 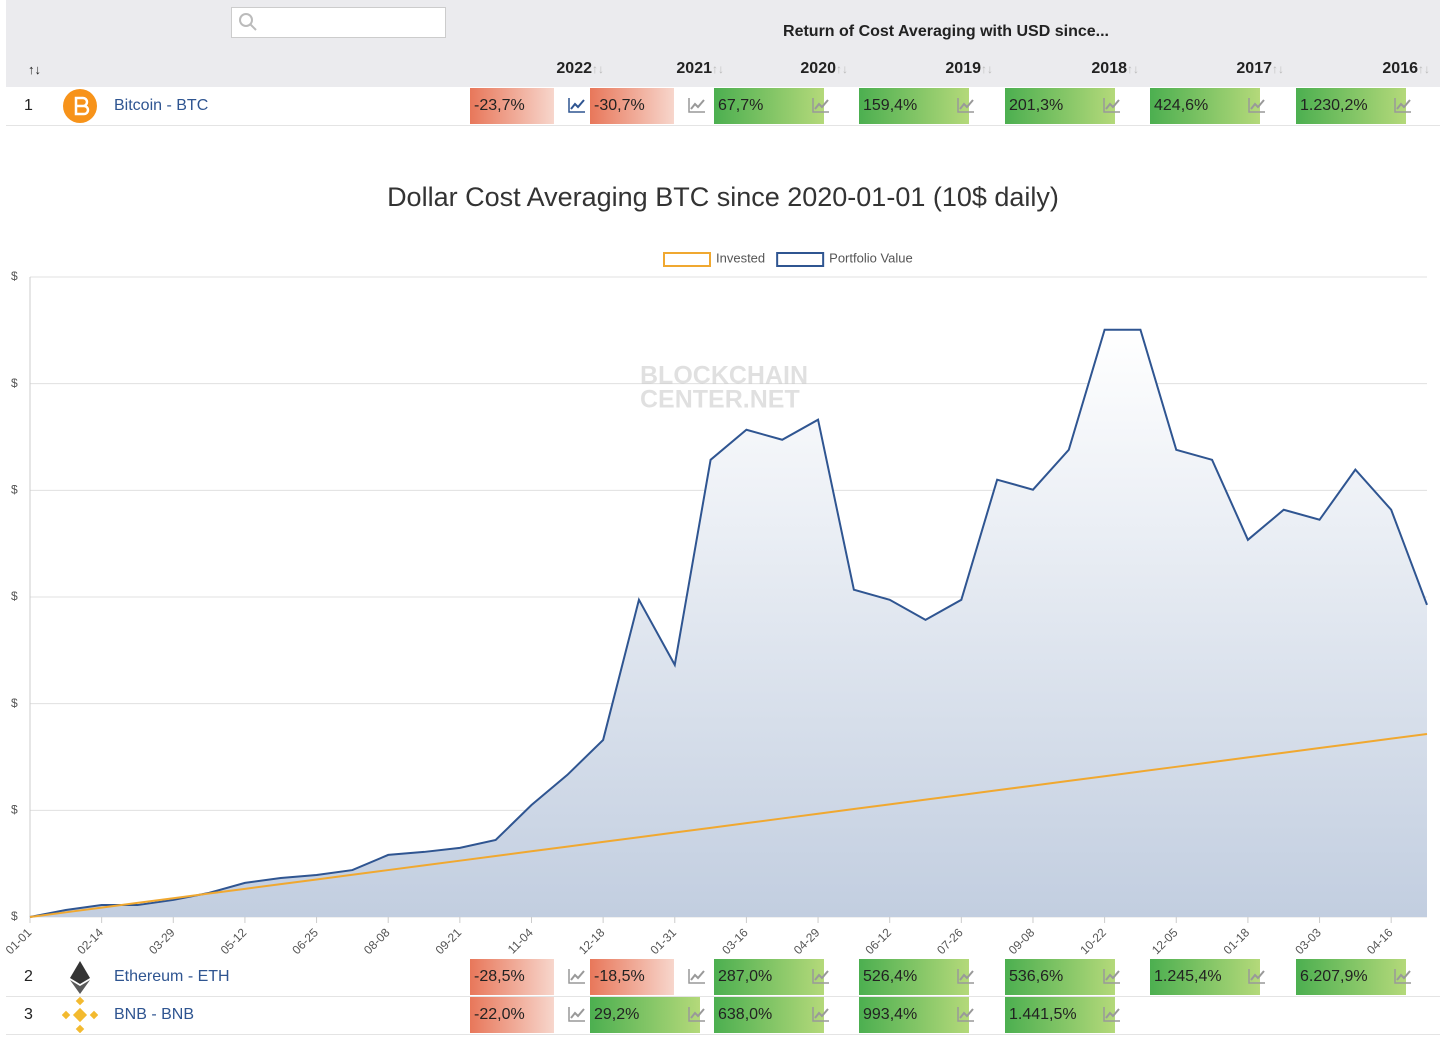 I want to click on coin-name: BNB - BNB, so click(x=154, y=1014).